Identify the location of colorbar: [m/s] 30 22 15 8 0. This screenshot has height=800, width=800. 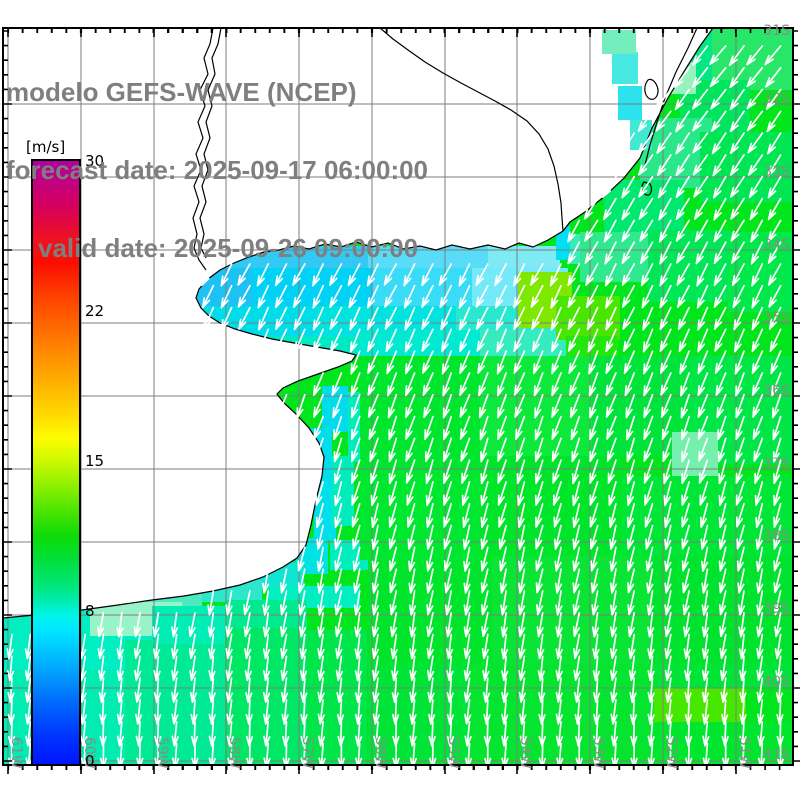
(65, 454).